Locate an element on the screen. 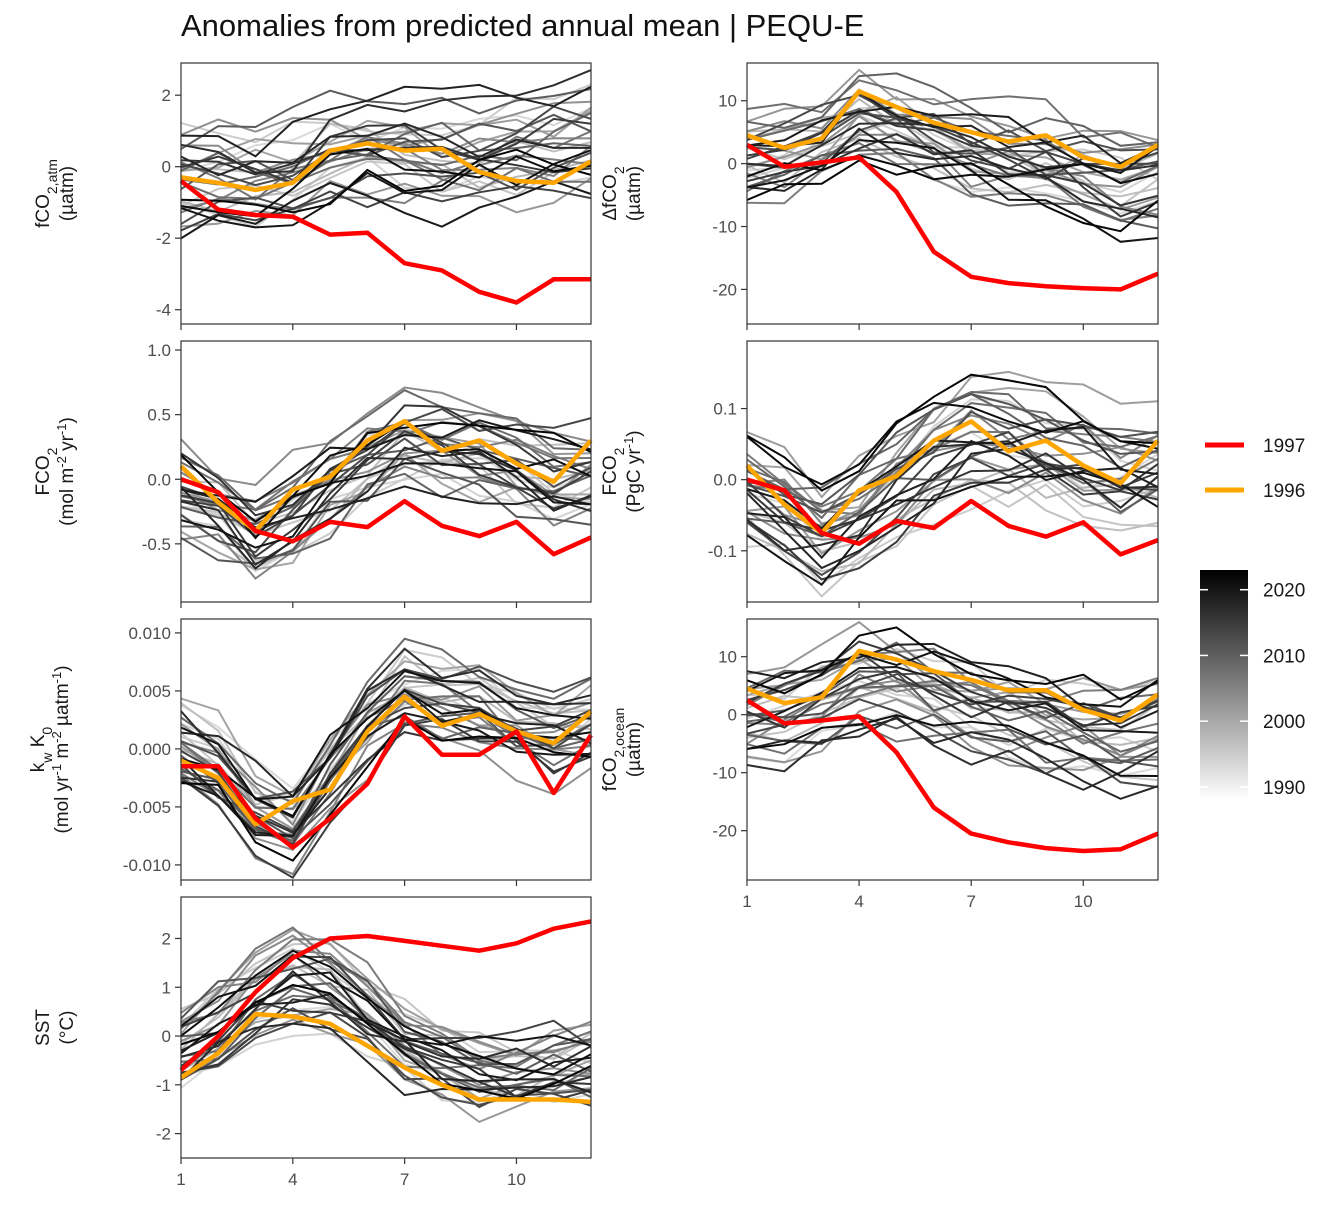 This screenshot has width=1344, height=1209. year-line-1994 is located at coordinates (386, 728).